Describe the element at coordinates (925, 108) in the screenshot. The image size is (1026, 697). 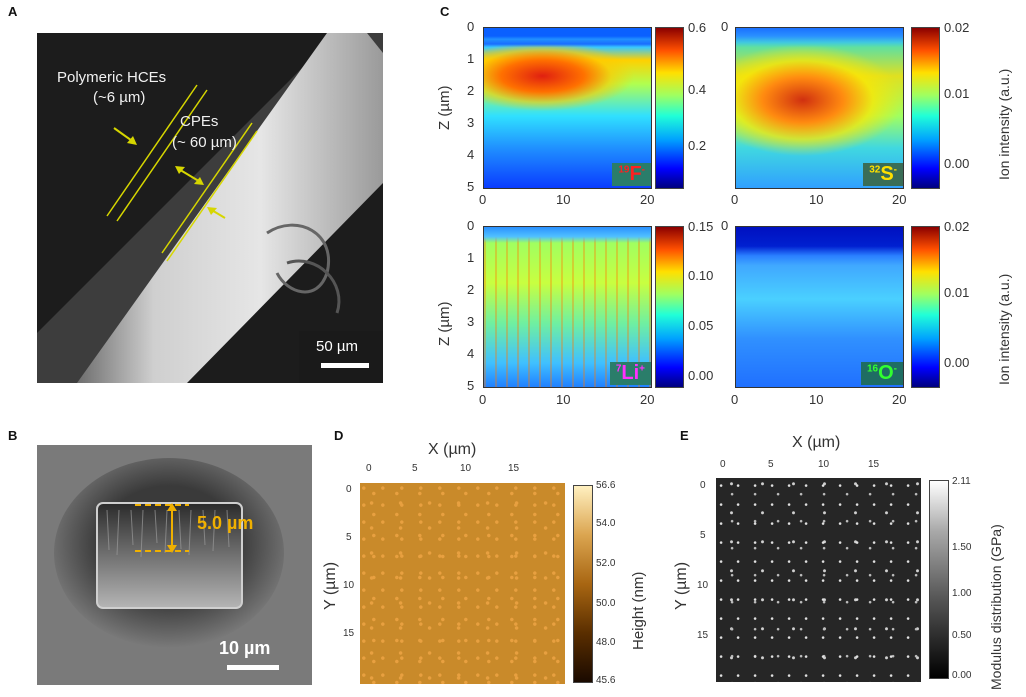
I see `colorbar-s` at that location.